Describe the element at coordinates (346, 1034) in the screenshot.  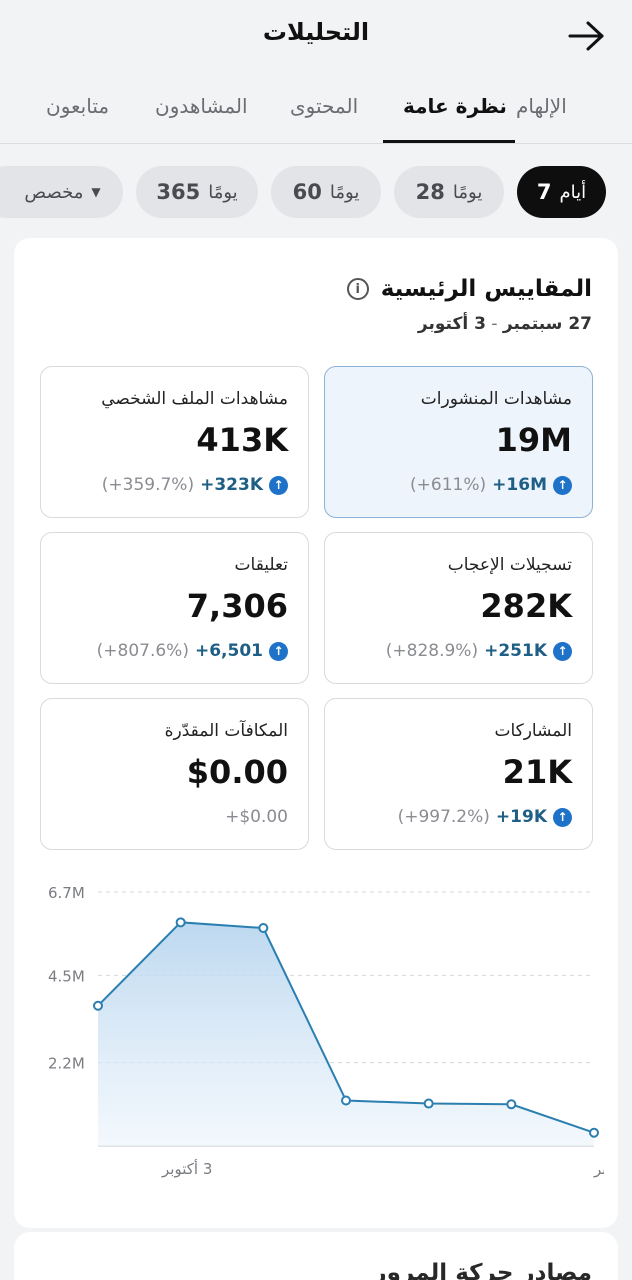
I see `chart-area` at that location.